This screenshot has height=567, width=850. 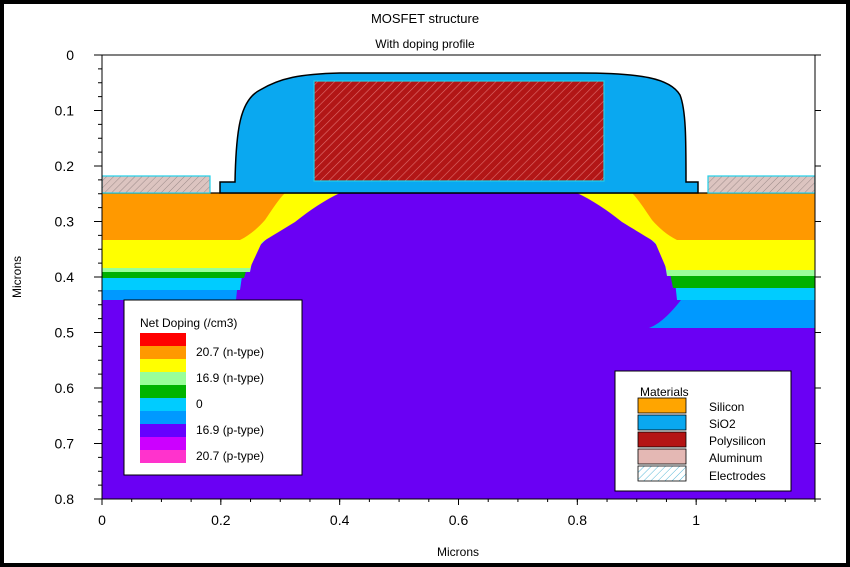 I want to click on y-tick-label: 0.1, so click(x=65, y=111).